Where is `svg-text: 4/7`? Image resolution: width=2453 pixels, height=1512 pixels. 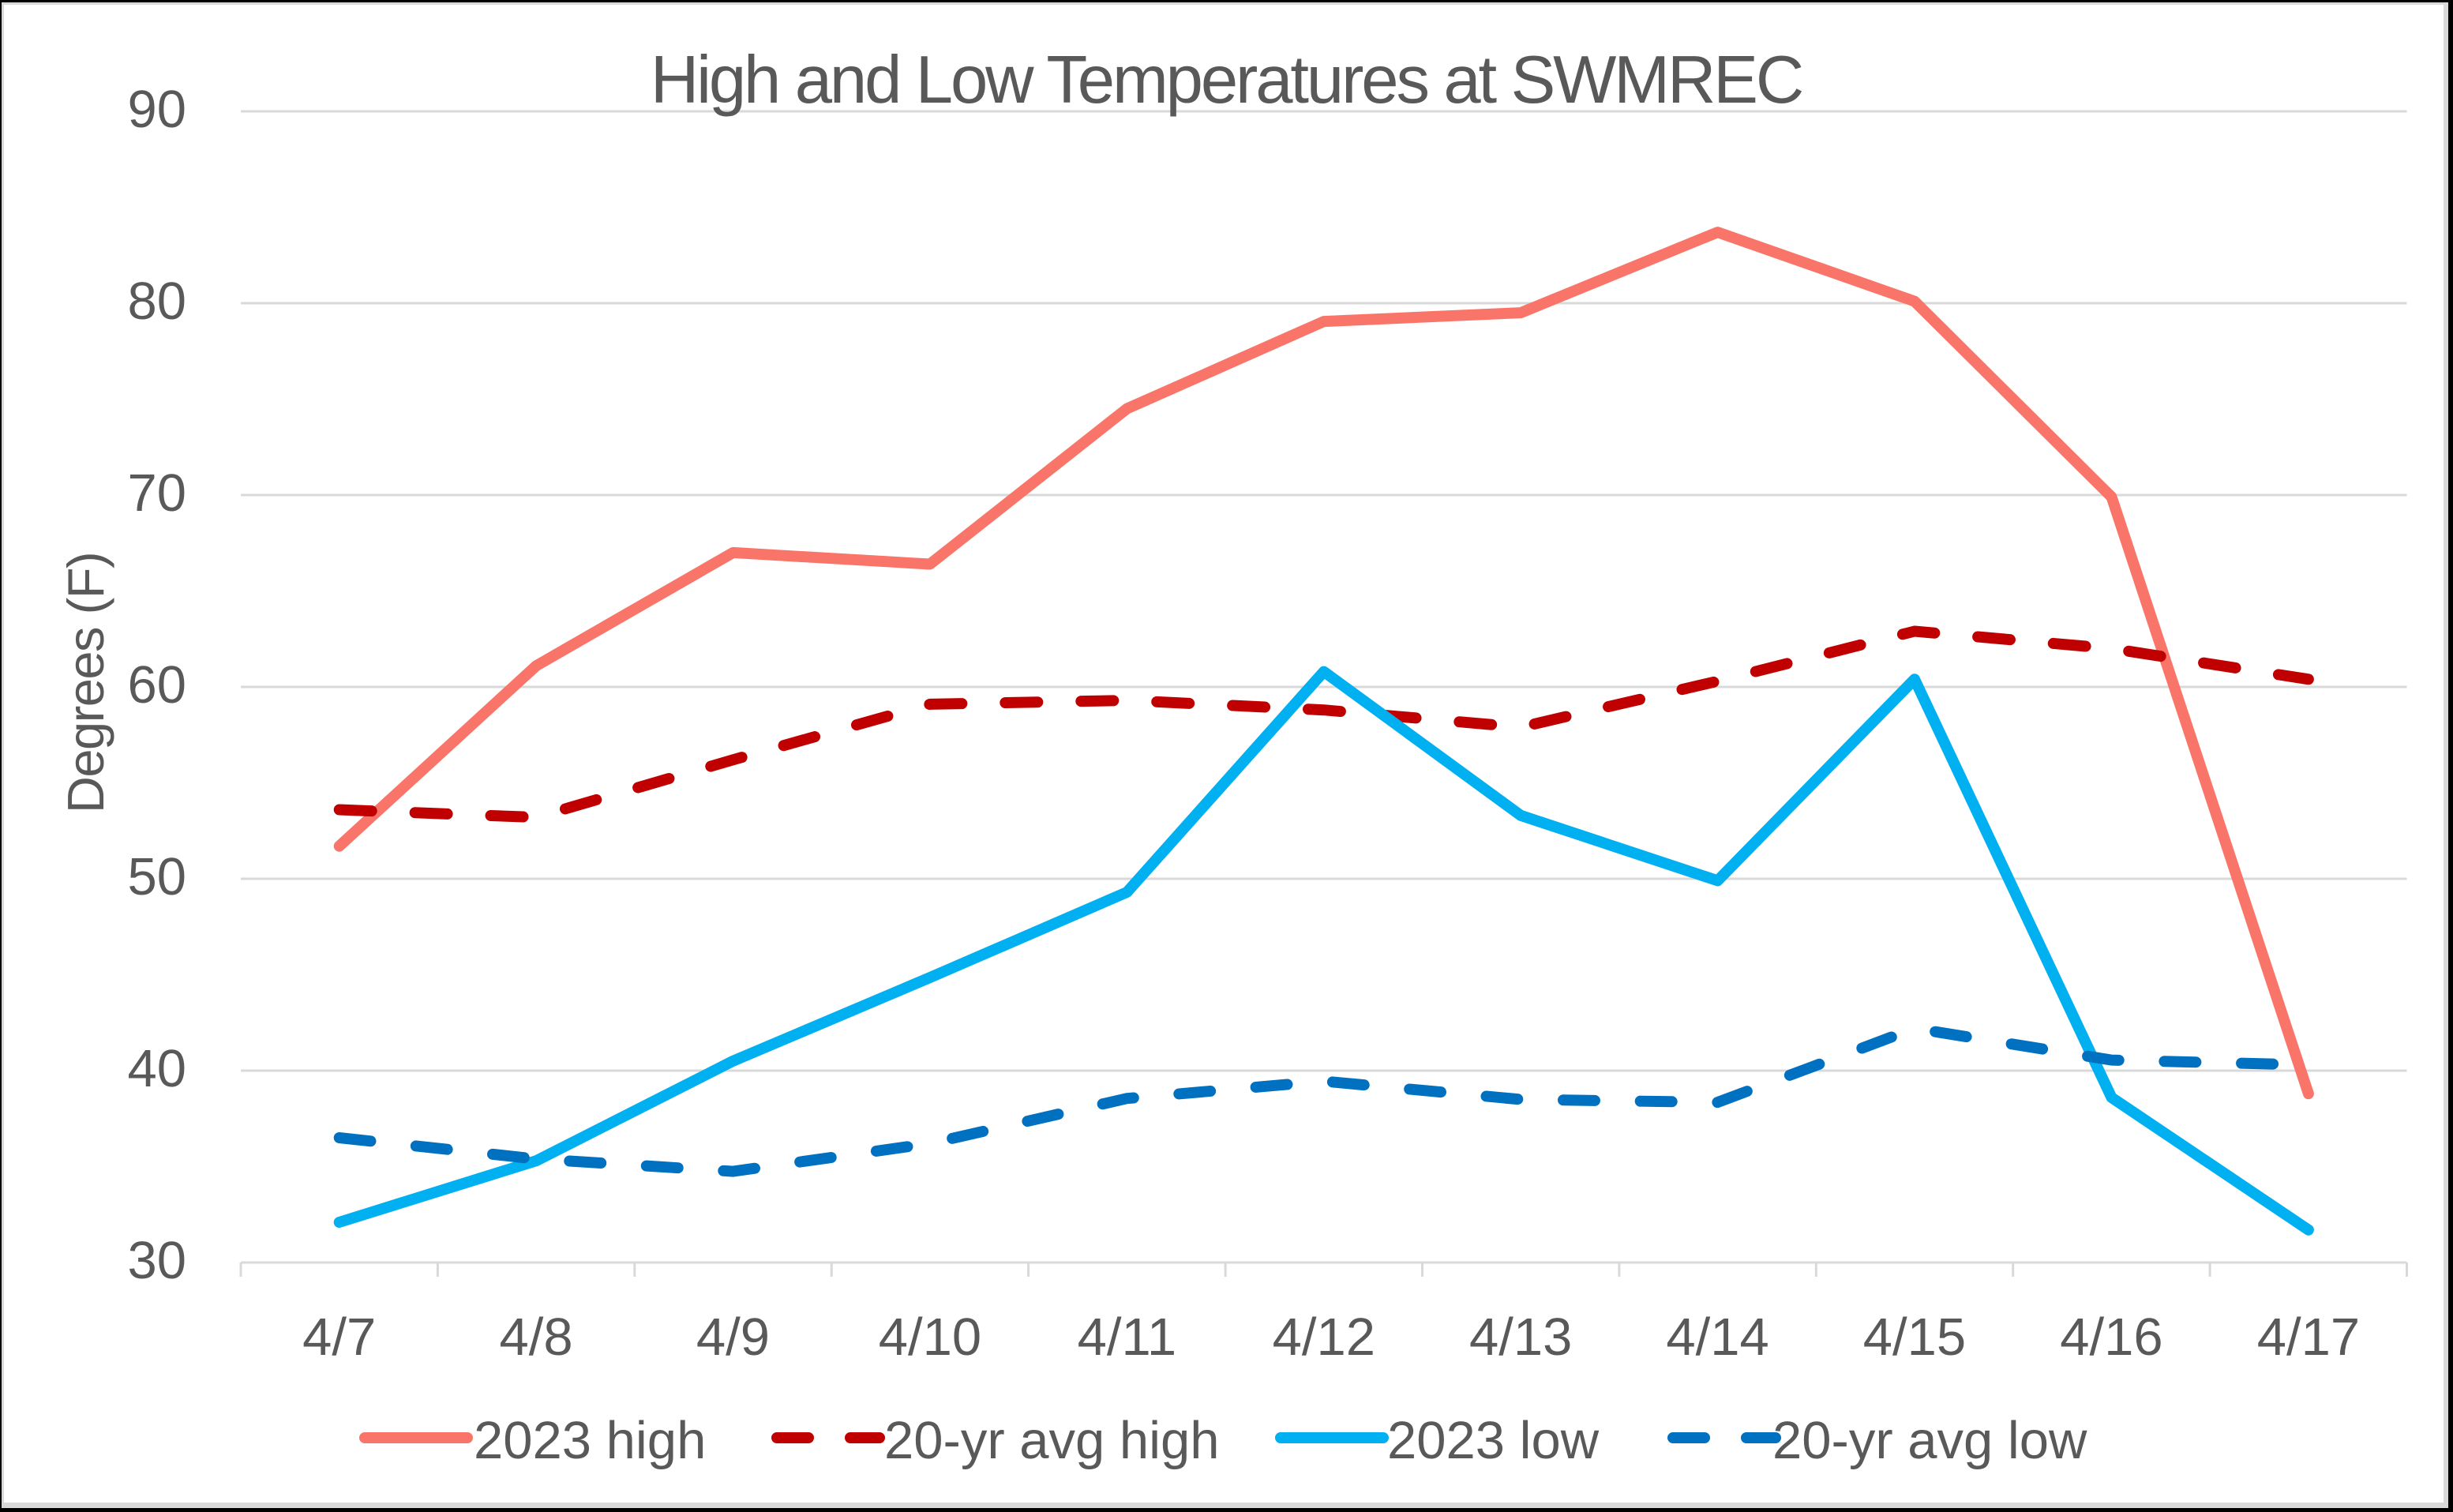
svg-text: 4/7 is located at coordinates (339, 1337).